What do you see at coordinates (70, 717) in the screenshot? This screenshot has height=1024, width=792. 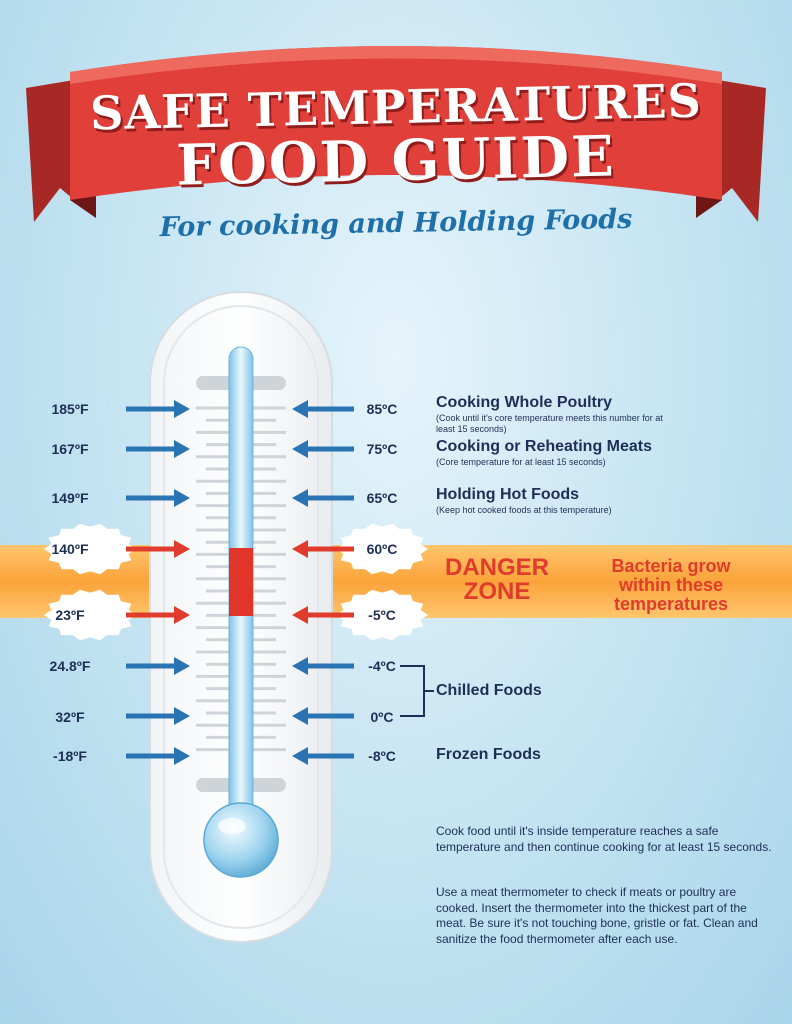 I see `fahrenheit-label: 32ºF` at bounding box center [70, 717].